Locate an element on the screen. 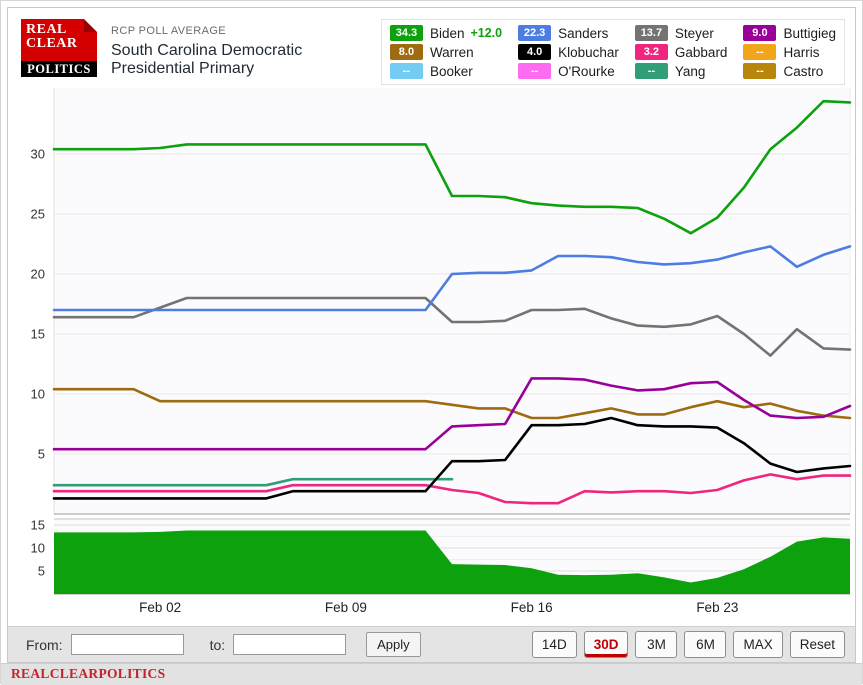  legend-item-steyer: 13.7 Steyer is located at coordinates (681, 33).